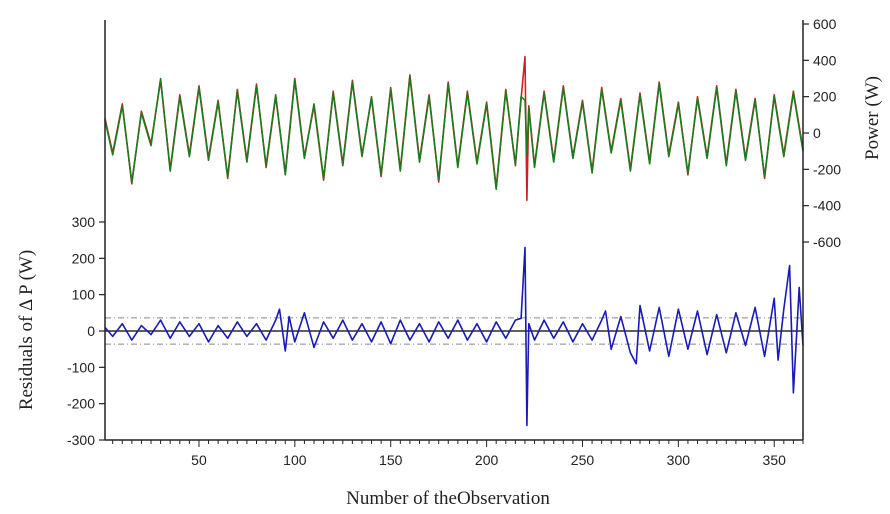 The height and width of the screenshot is (514, 890). Describe the element at coordinates (84, 258) in the screenshot. I see `left-tick-label: 200` at that location.